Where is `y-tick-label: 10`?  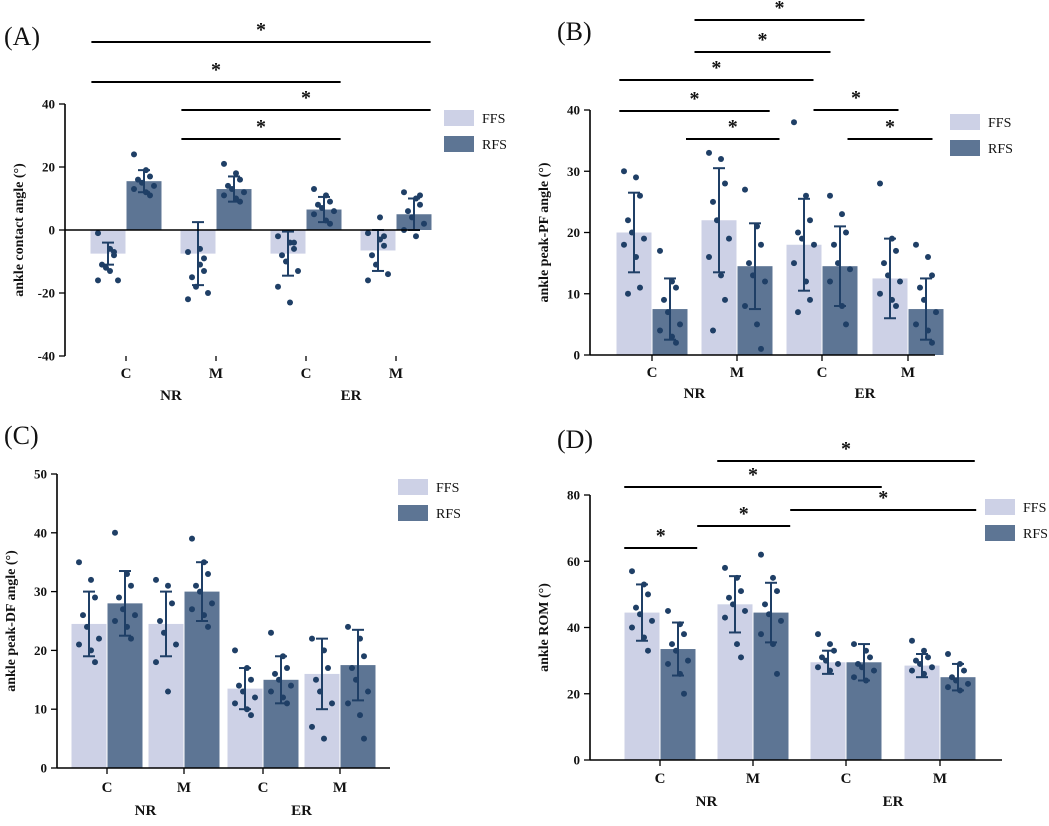
y-tick-label: 10 is located at coordinates (40, 709).